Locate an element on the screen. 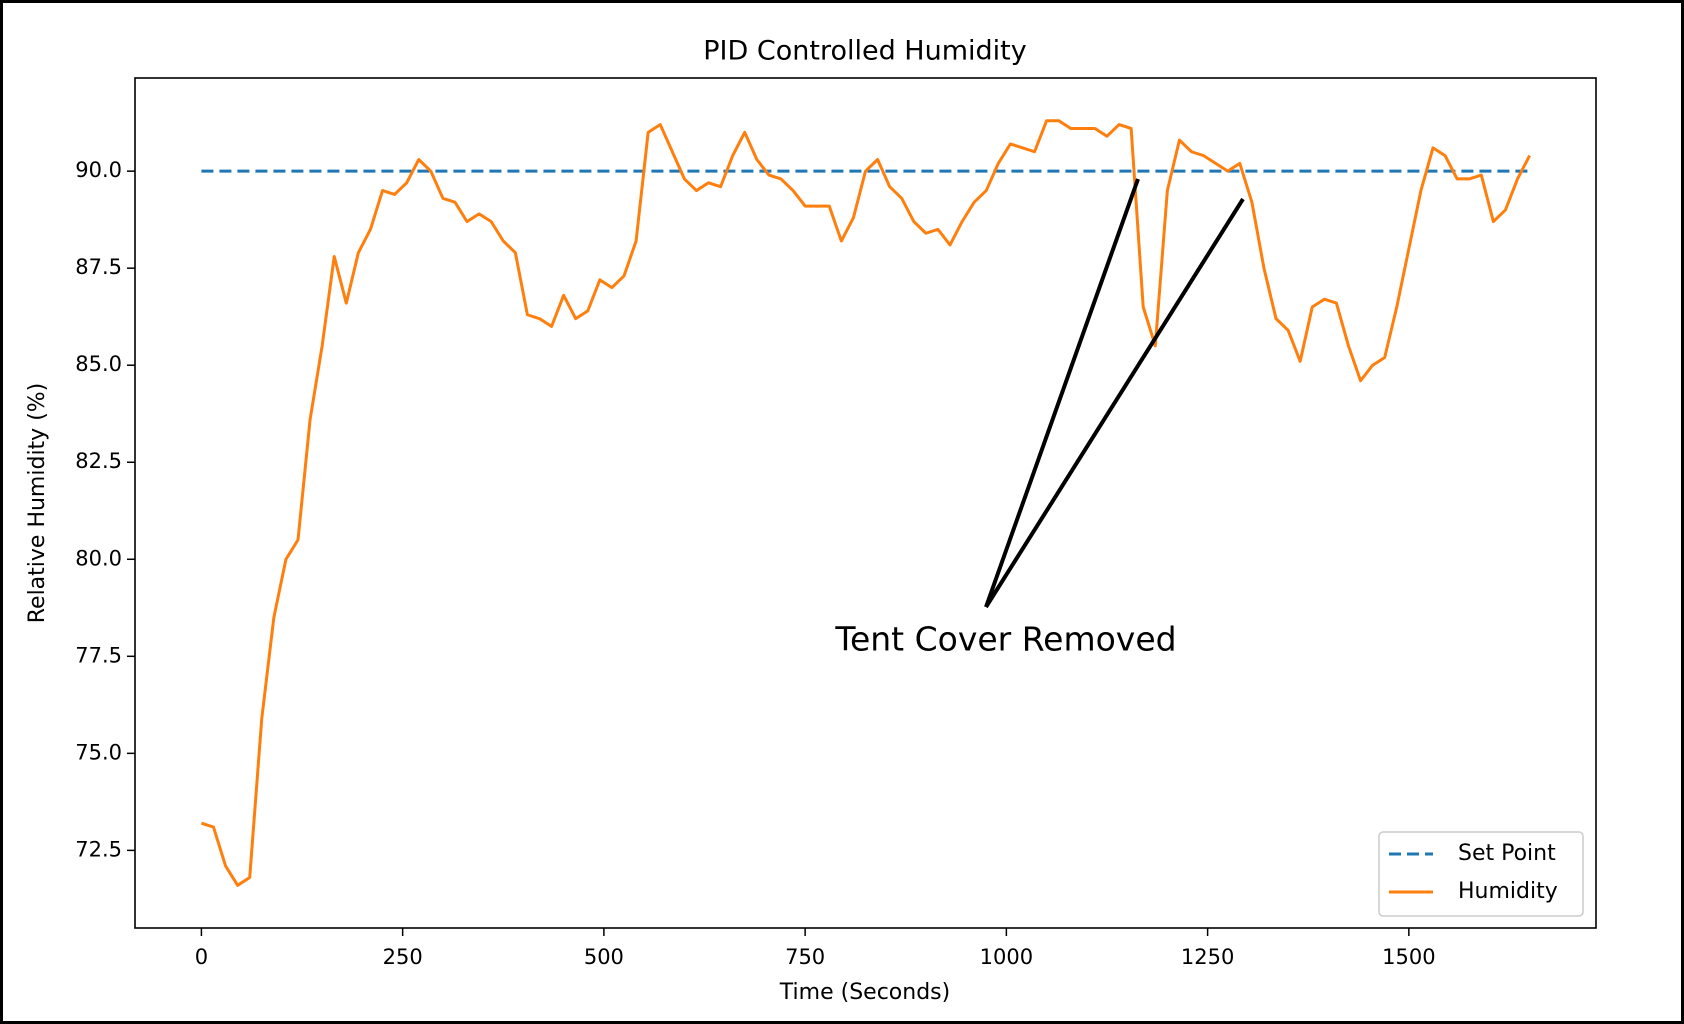 This screenshot has width=1684, height=1024. x-tick-label: 500 is located at coordinates (604, 957).